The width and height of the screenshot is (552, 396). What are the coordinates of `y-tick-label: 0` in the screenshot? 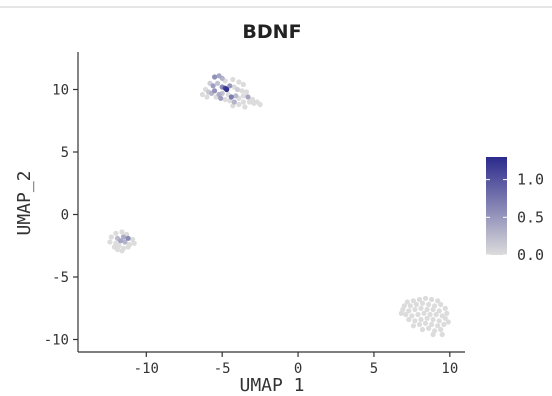 It's located at (65, 216).